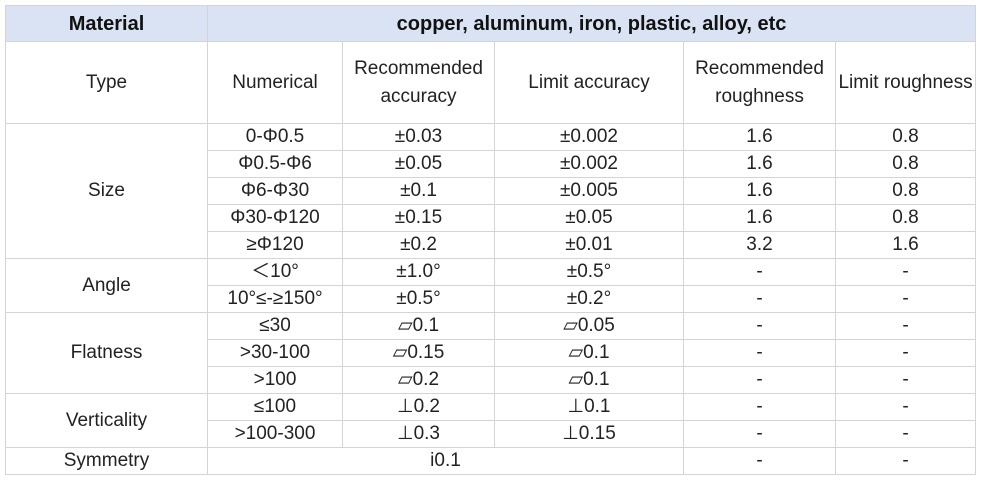  What do you see at coordinates (106, 461) in the screenshot?
I see `group-name: Symmetry` at bounding box center [106, 461].